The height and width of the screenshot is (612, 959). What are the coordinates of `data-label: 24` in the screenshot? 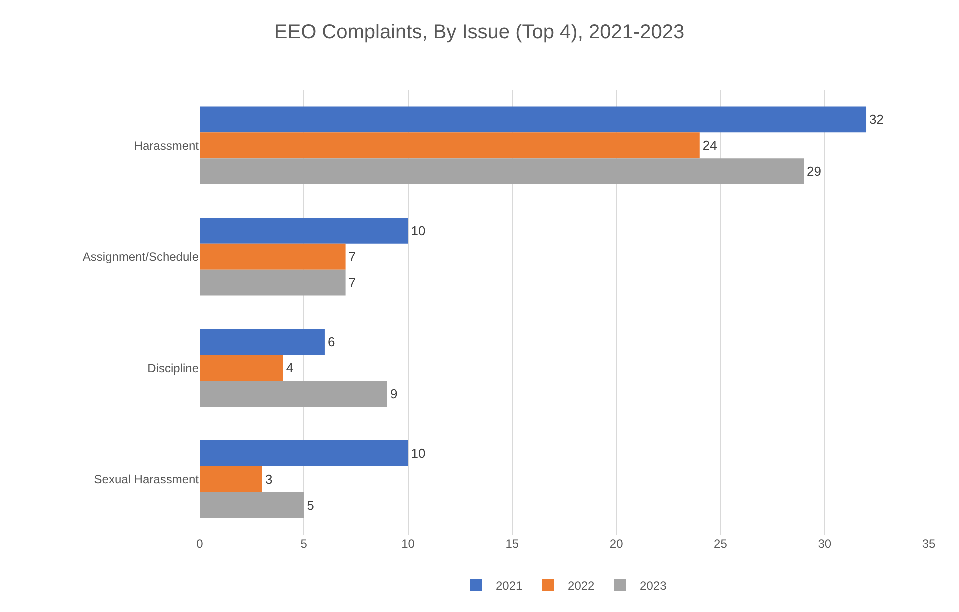 It's located at (710, 146).